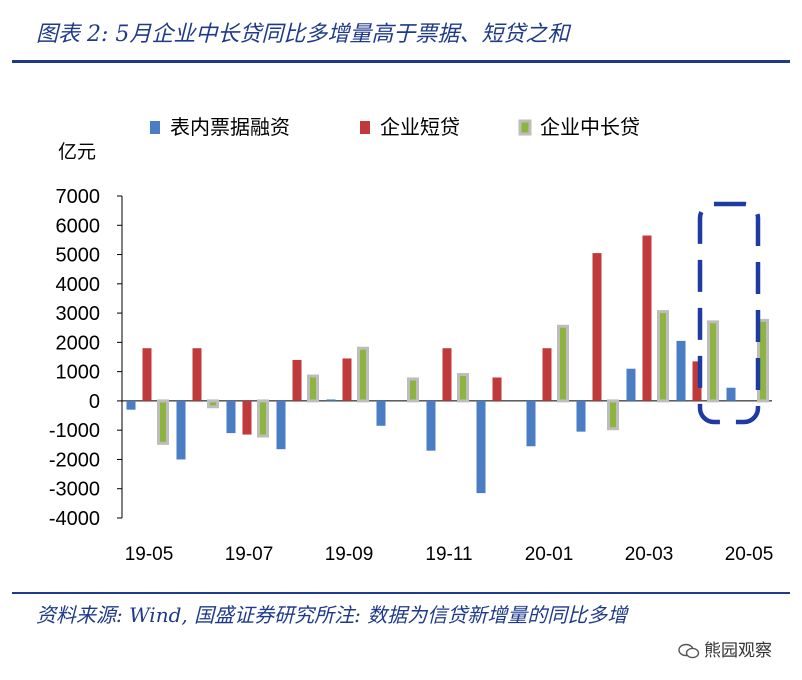 This screenshot has width=802, height=680. What do you see at coordinates (332, 615) in the screenshot?
I see `source-note: 资料来源: Wind, 国盛证券研究所注: 数据为信贷新增量的同比多增` at bounding box center [332, 615].